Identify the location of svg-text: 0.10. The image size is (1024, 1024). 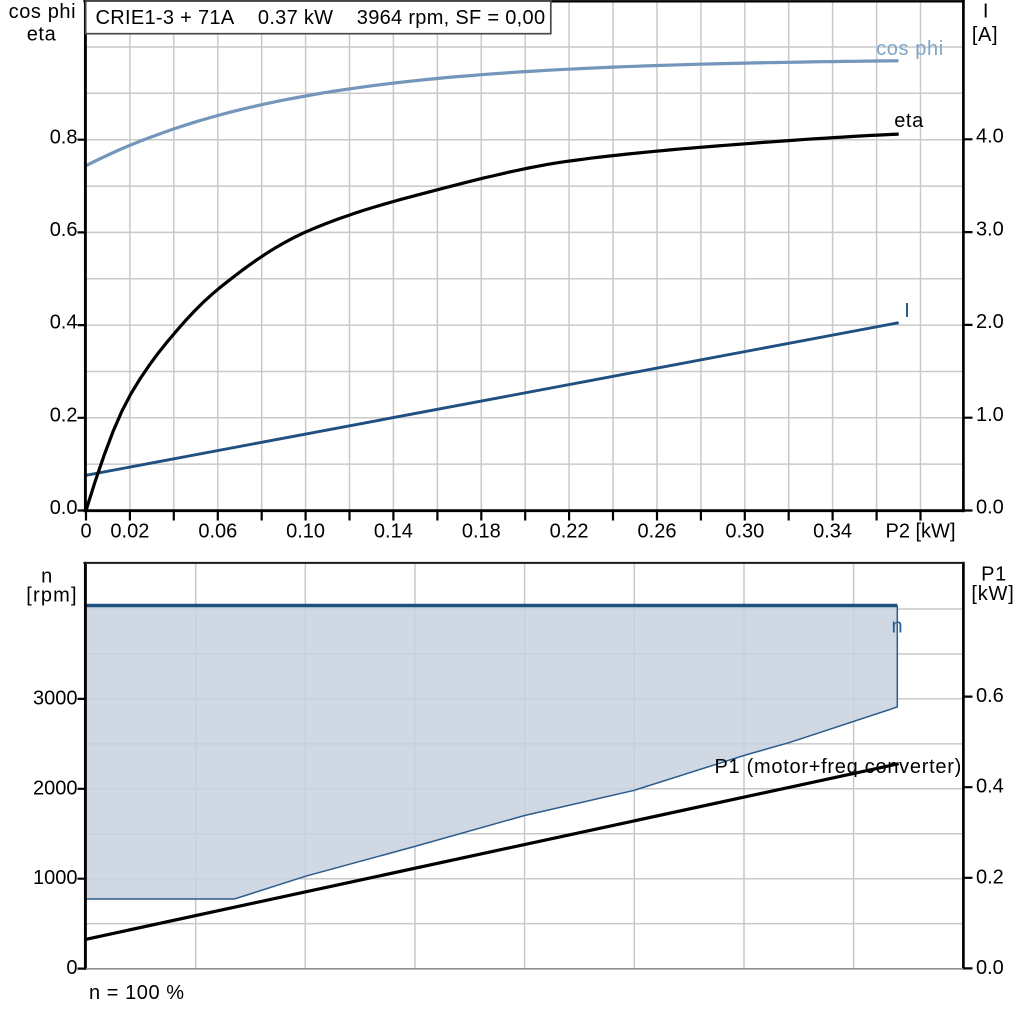
(305, 532).